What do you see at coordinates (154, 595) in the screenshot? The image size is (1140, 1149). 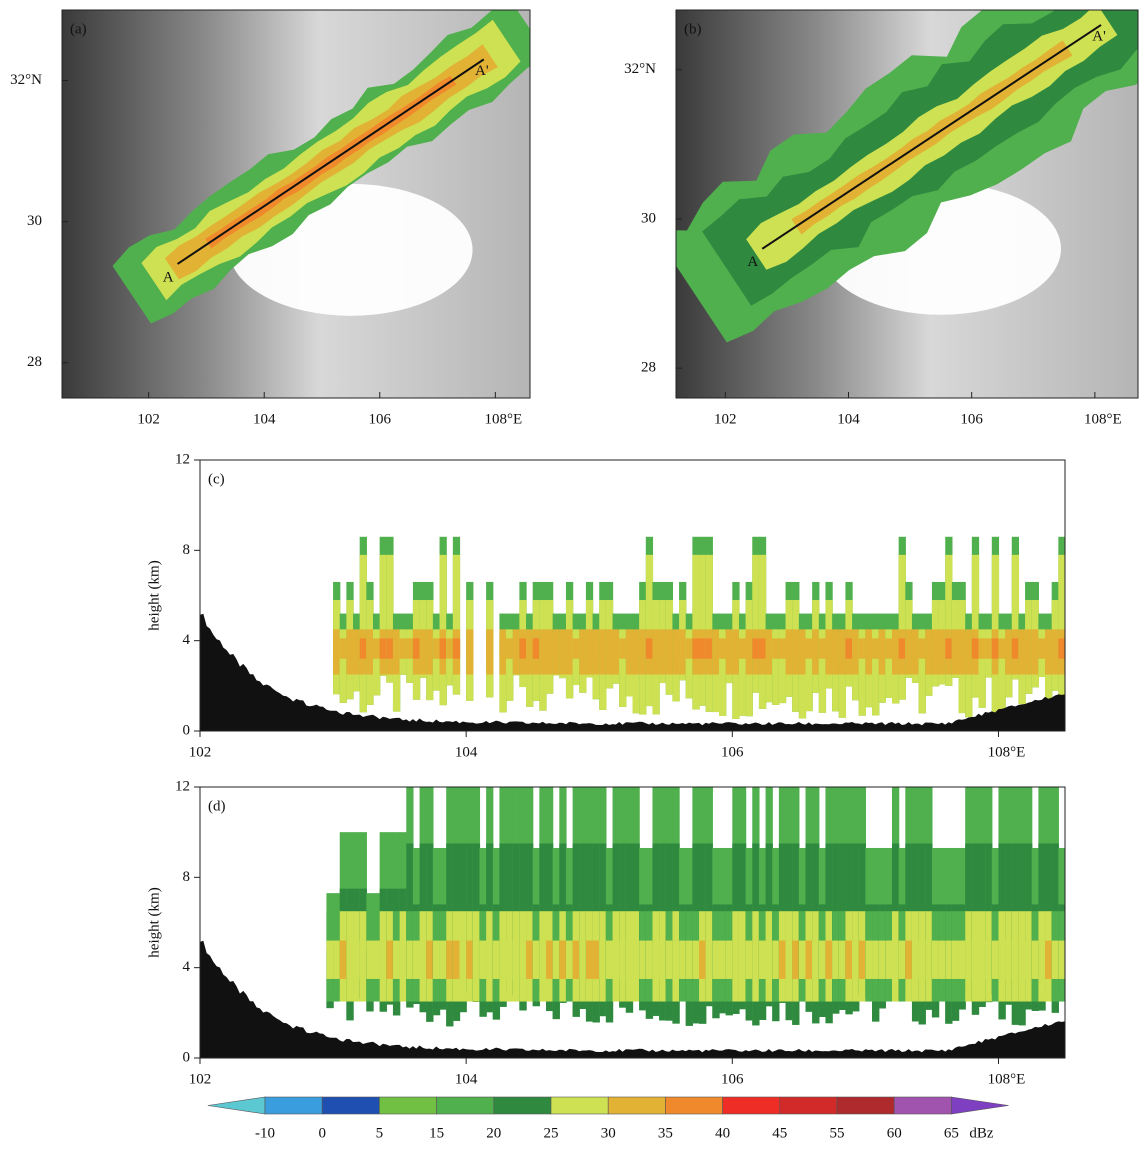 I see `y-axis-label: height (km)` at bounding box center [154, 595].